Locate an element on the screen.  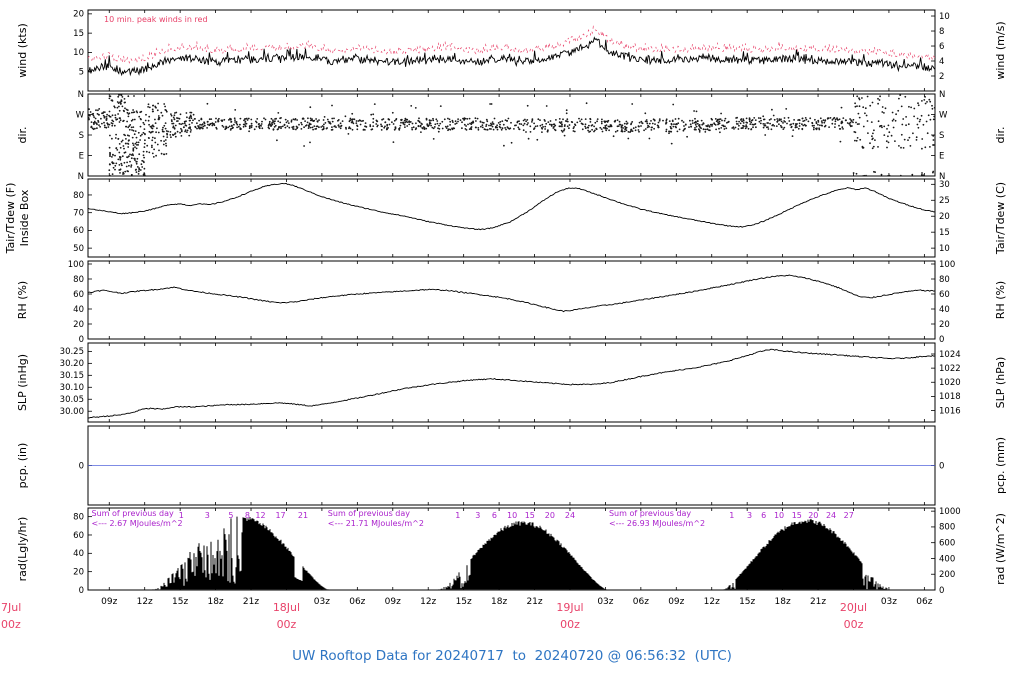
y-tick-label: 30.15 is located at coordinates (72, 376).